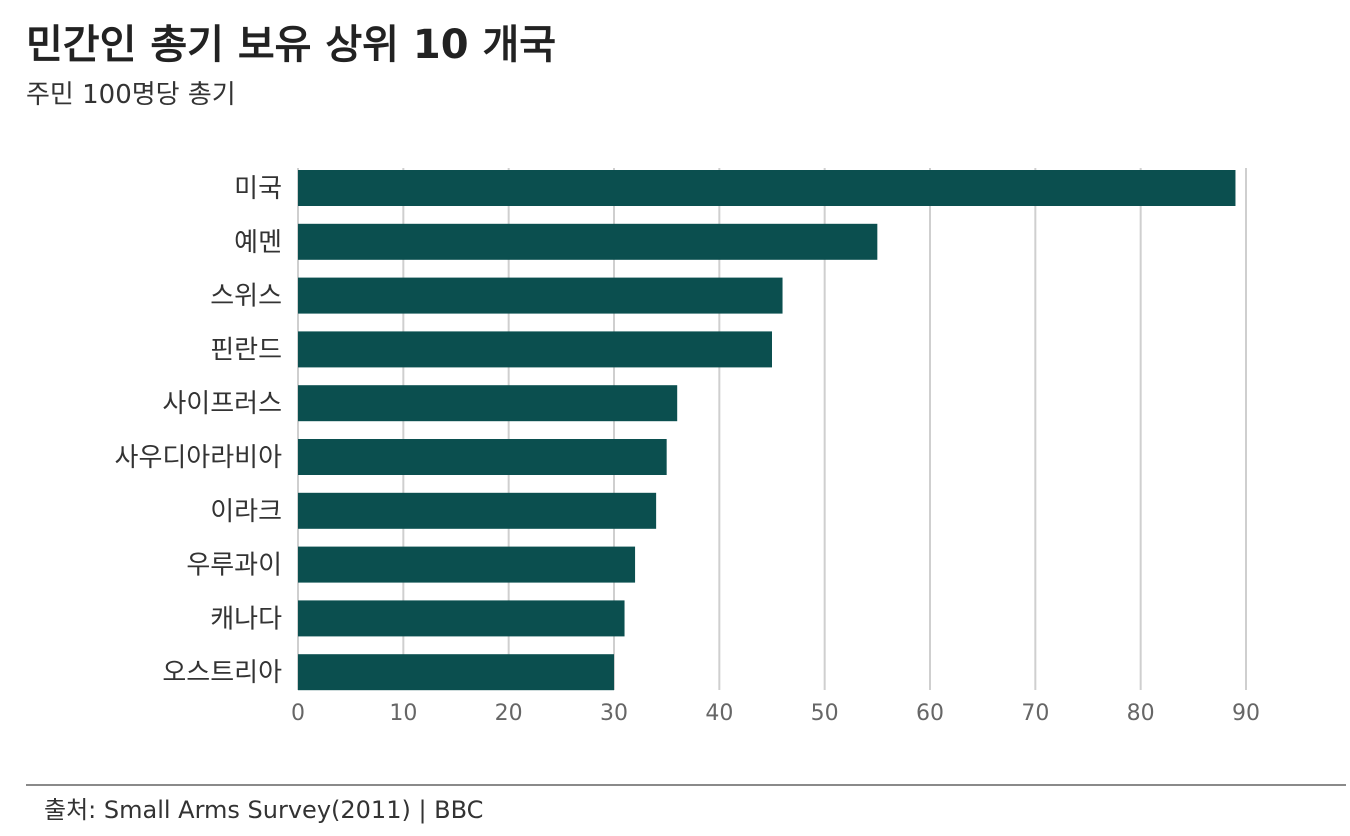 The width and height of the screenshot is (1350, 836). Describe the element at coordinates (509, 713) in the screenshot. I see `x-tick-label: 20` at that location.